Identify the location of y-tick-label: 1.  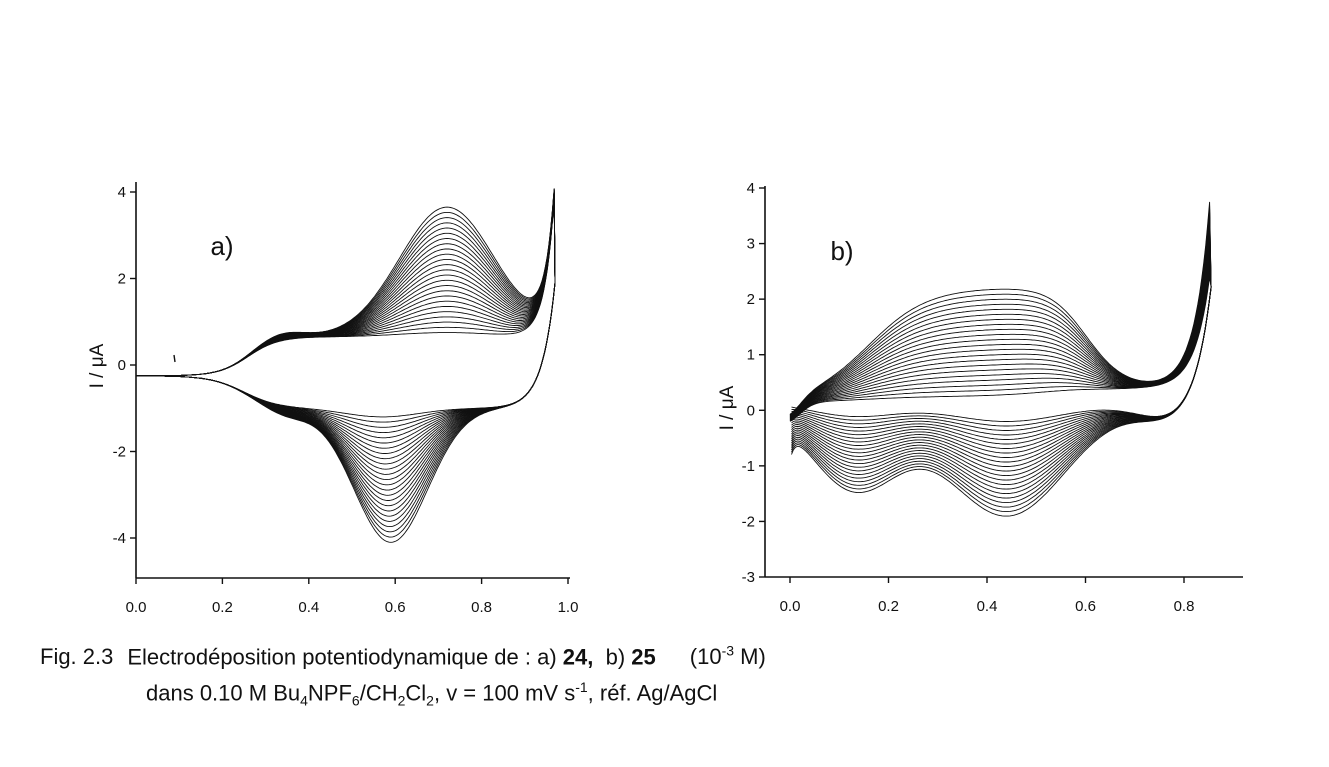
(751, 355).